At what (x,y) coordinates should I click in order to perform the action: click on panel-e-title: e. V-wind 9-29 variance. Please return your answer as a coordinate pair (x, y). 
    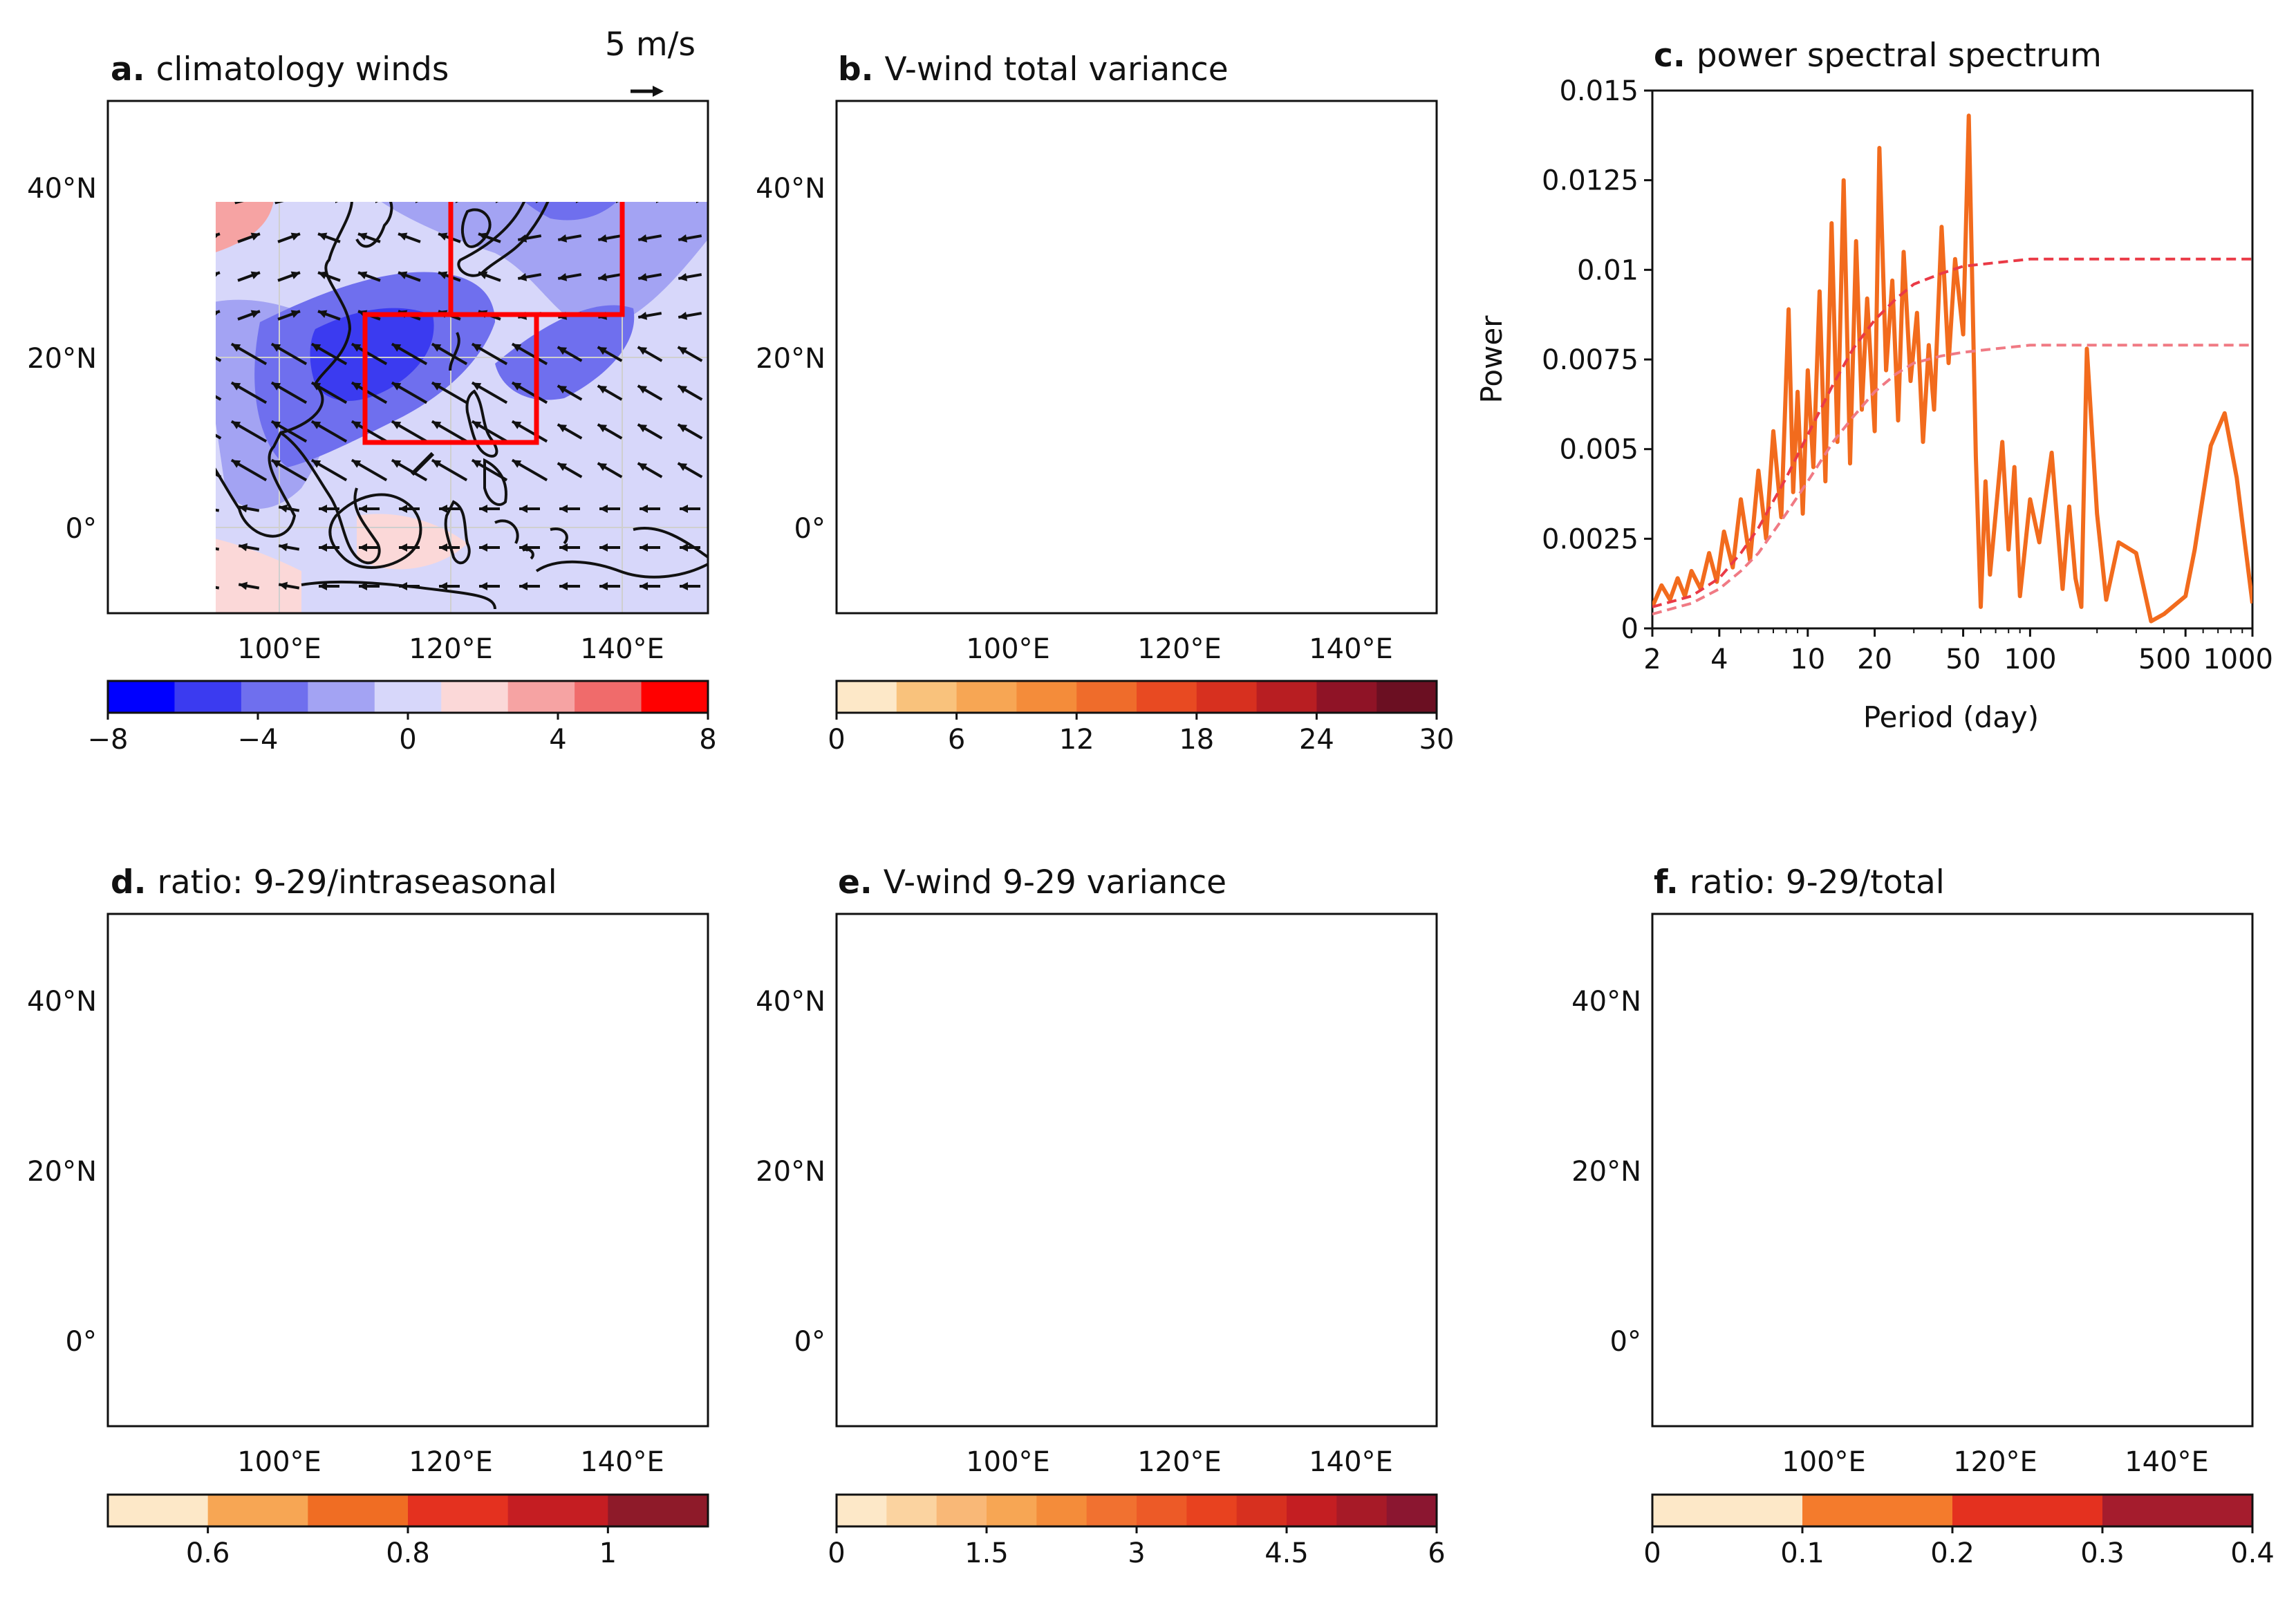
    Looking at the image, I should click on (1032, 882).